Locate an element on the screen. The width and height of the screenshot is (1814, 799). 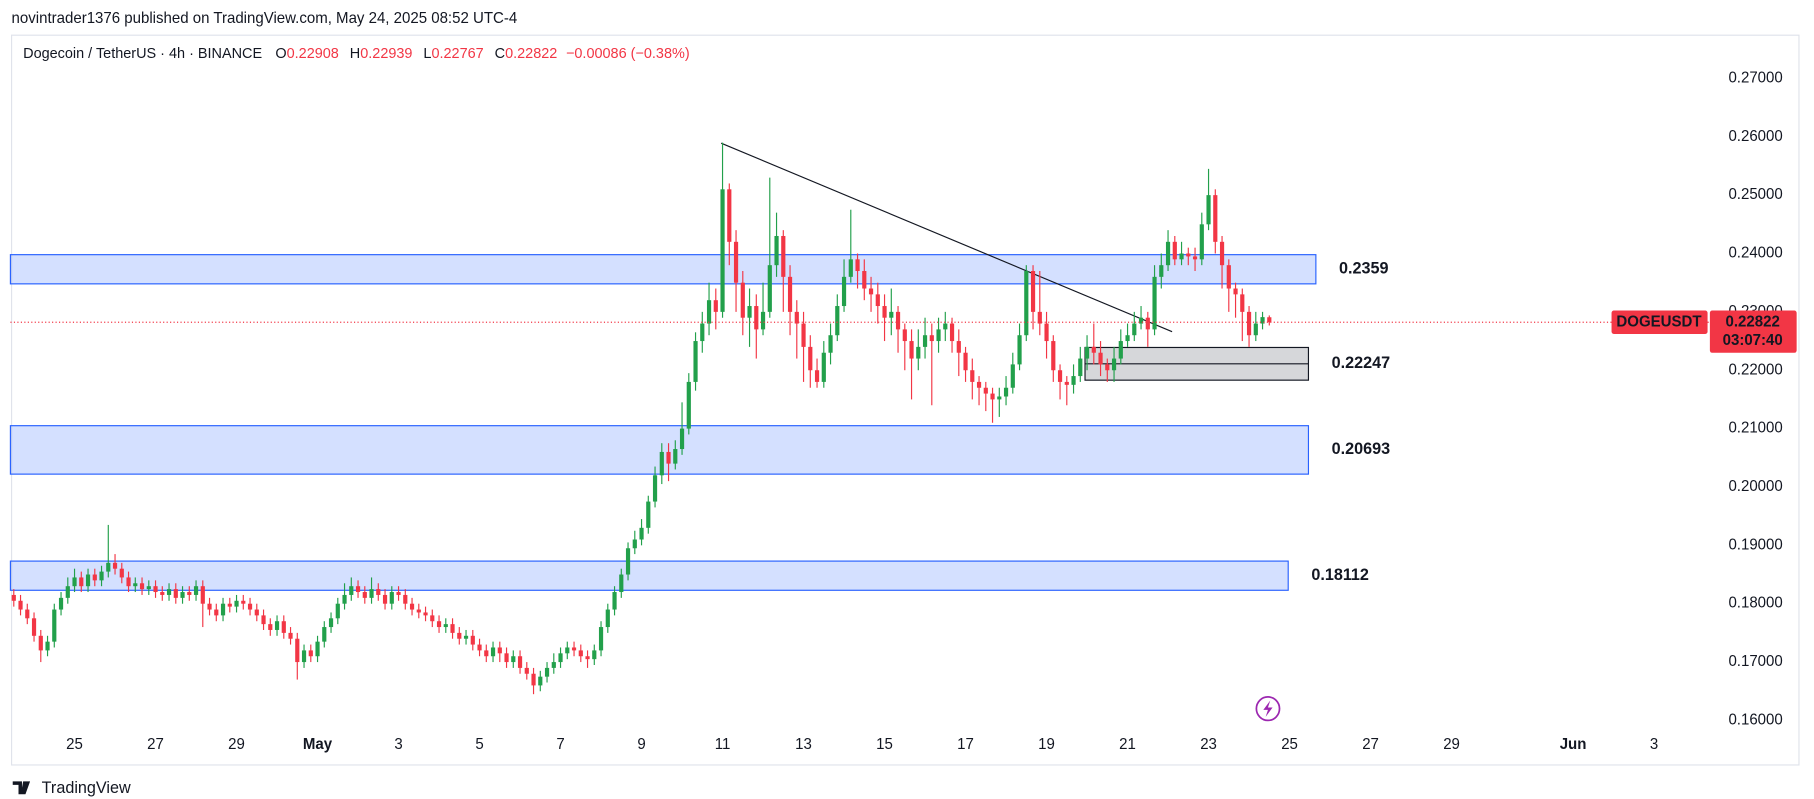
brand-logo: TradingView is located at coordinates (71, 788).